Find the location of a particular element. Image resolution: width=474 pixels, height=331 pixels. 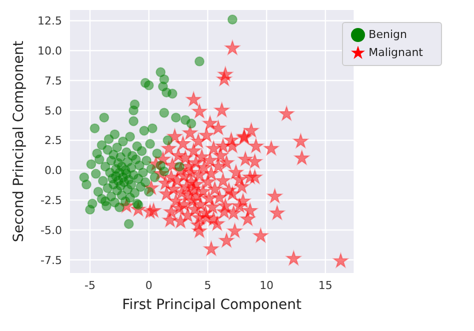

y-tick-label: -5.0 is located at coordinates (51, 230).